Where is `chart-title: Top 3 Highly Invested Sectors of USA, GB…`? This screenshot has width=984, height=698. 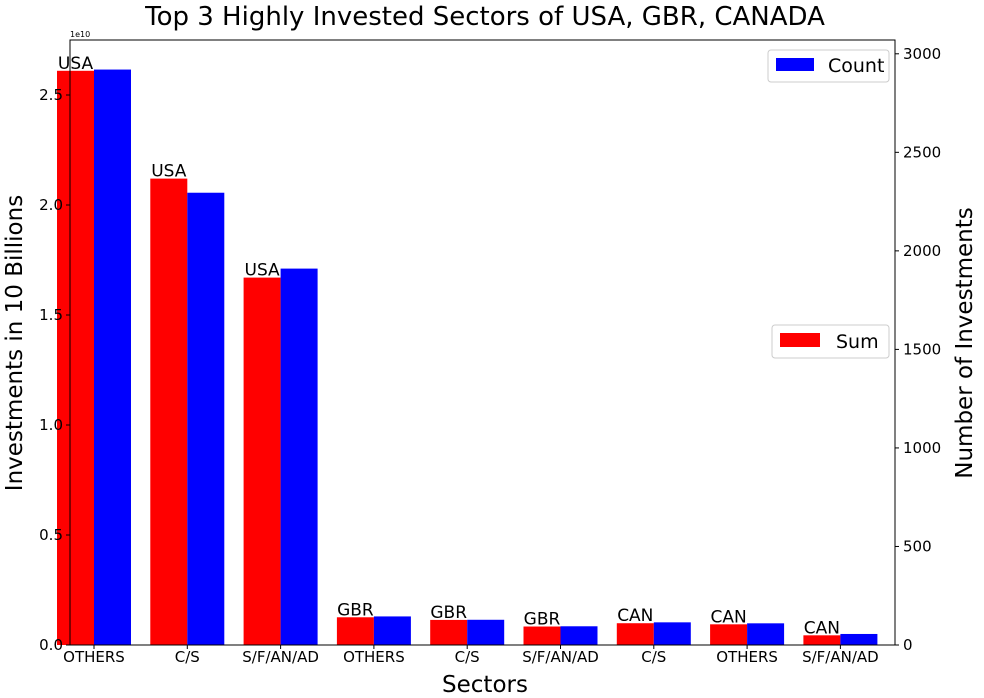 chart-title: Top 3 Highly Invested Sectors of USA, GB… is located at coordinates (484, 17).